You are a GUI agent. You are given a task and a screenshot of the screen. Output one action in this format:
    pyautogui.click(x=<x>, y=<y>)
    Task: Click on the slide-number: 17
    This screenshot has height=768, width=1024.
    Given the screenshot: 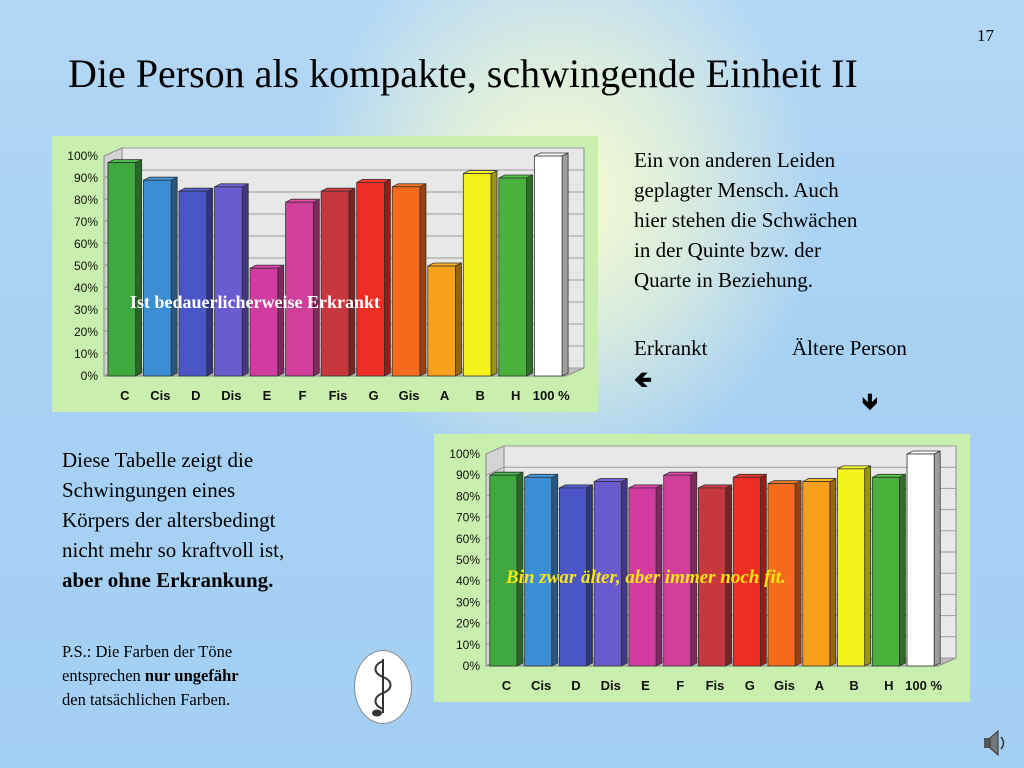 What is the action you would take?
    pyautogui.click(x=985, y=35)
    